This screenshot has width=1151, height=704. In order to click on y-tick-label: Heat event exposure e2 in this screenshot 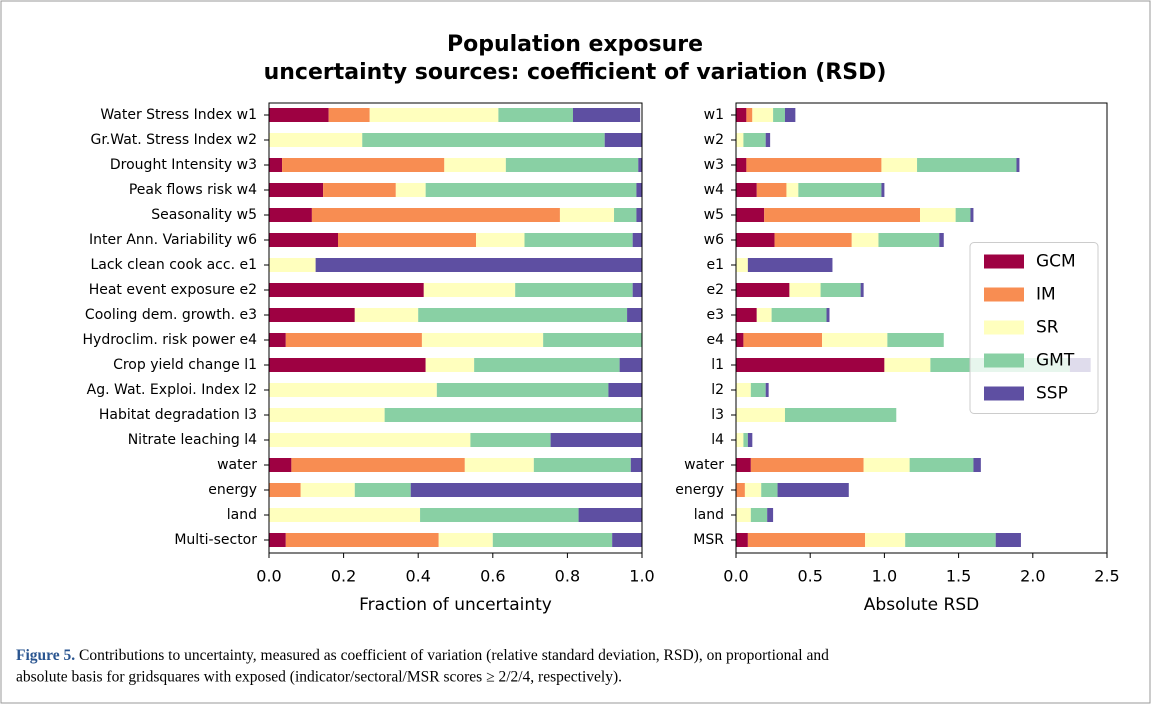, I will do `click(173, 290)`.